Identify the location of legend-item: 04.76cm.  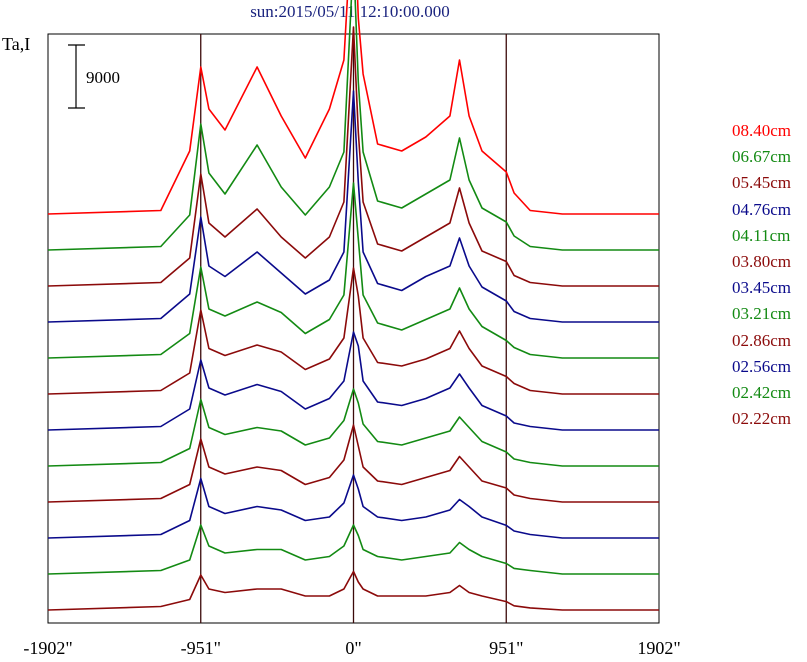
(762, 209).